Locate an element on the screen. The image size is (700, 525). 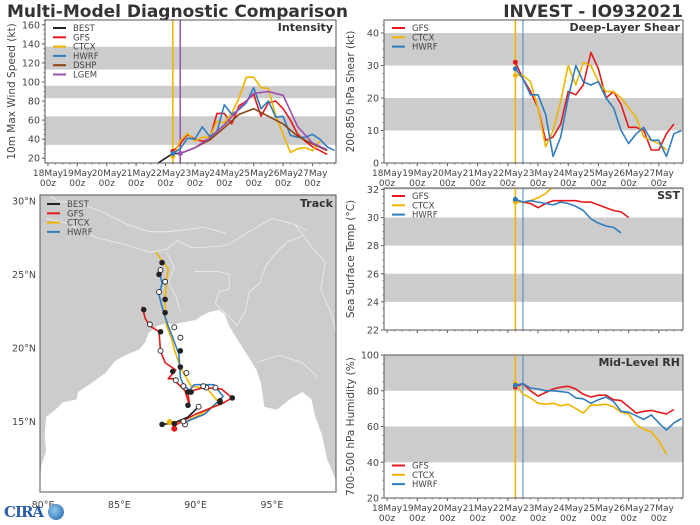
cira-globe-icon is located at coordinates (56, 512).